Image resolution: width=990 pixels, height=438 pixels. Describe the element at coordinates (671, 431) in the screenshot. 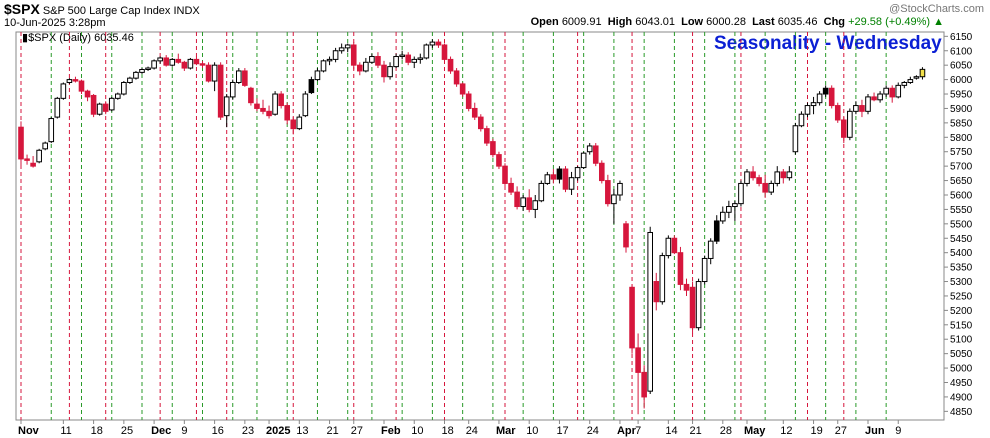

I see `x-tick-label: 14` at that location.